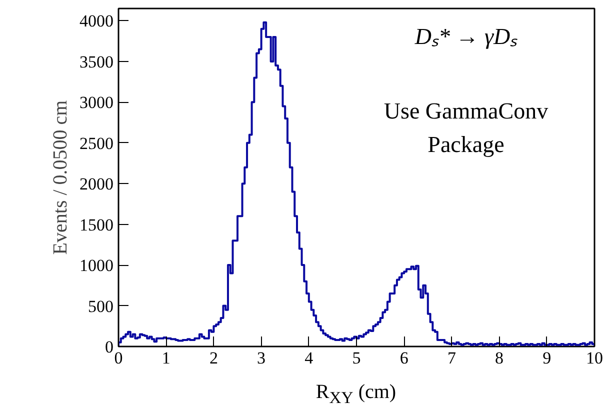 Image resolution: width=606 pixels, height=412 pixels. What do you see at coordinates (97, 21) in the screenshot?
I see `y-tick-label: 4000` at bounding box center [97, 21].